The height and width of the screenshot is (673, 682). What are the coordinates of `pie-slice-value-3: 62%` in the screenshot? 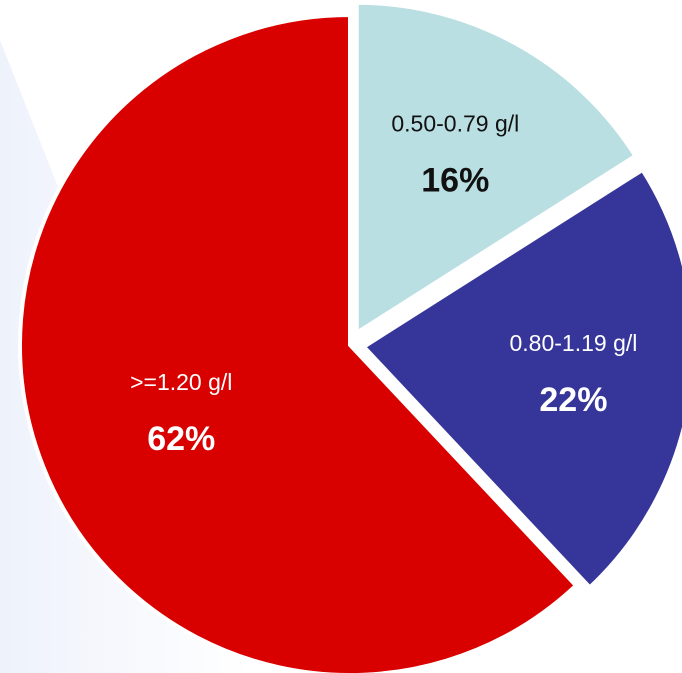 It's located at (181, 439).